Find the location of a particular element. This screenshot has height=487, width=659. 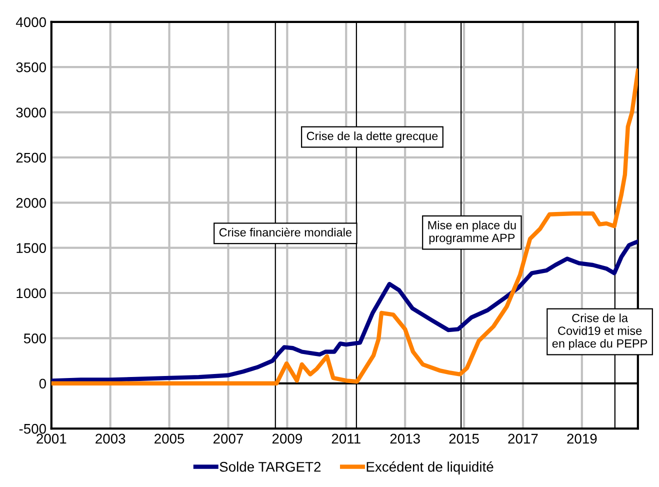

x-tick-label: 2007 is located at coordinates (228, 439).